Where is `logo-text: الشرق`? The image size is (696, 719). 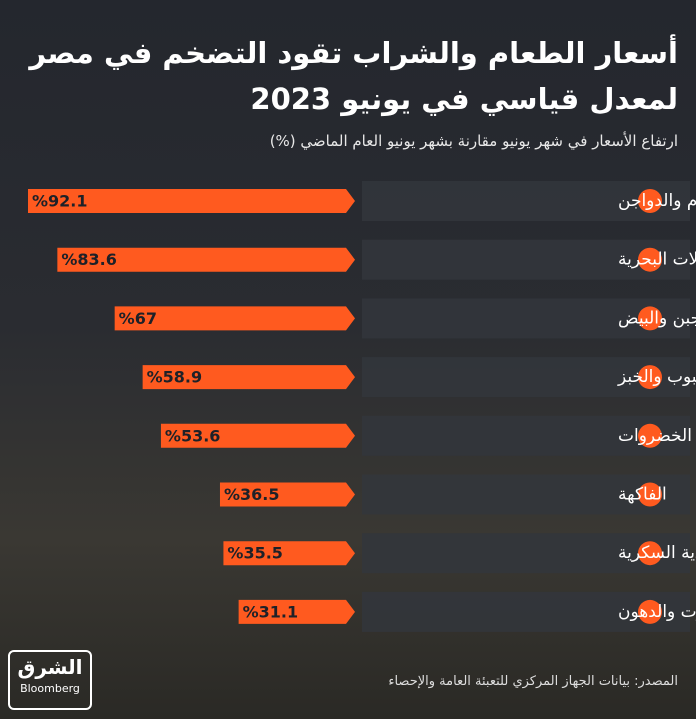
logo-text: الشرق is located at coordinates (50, 667).